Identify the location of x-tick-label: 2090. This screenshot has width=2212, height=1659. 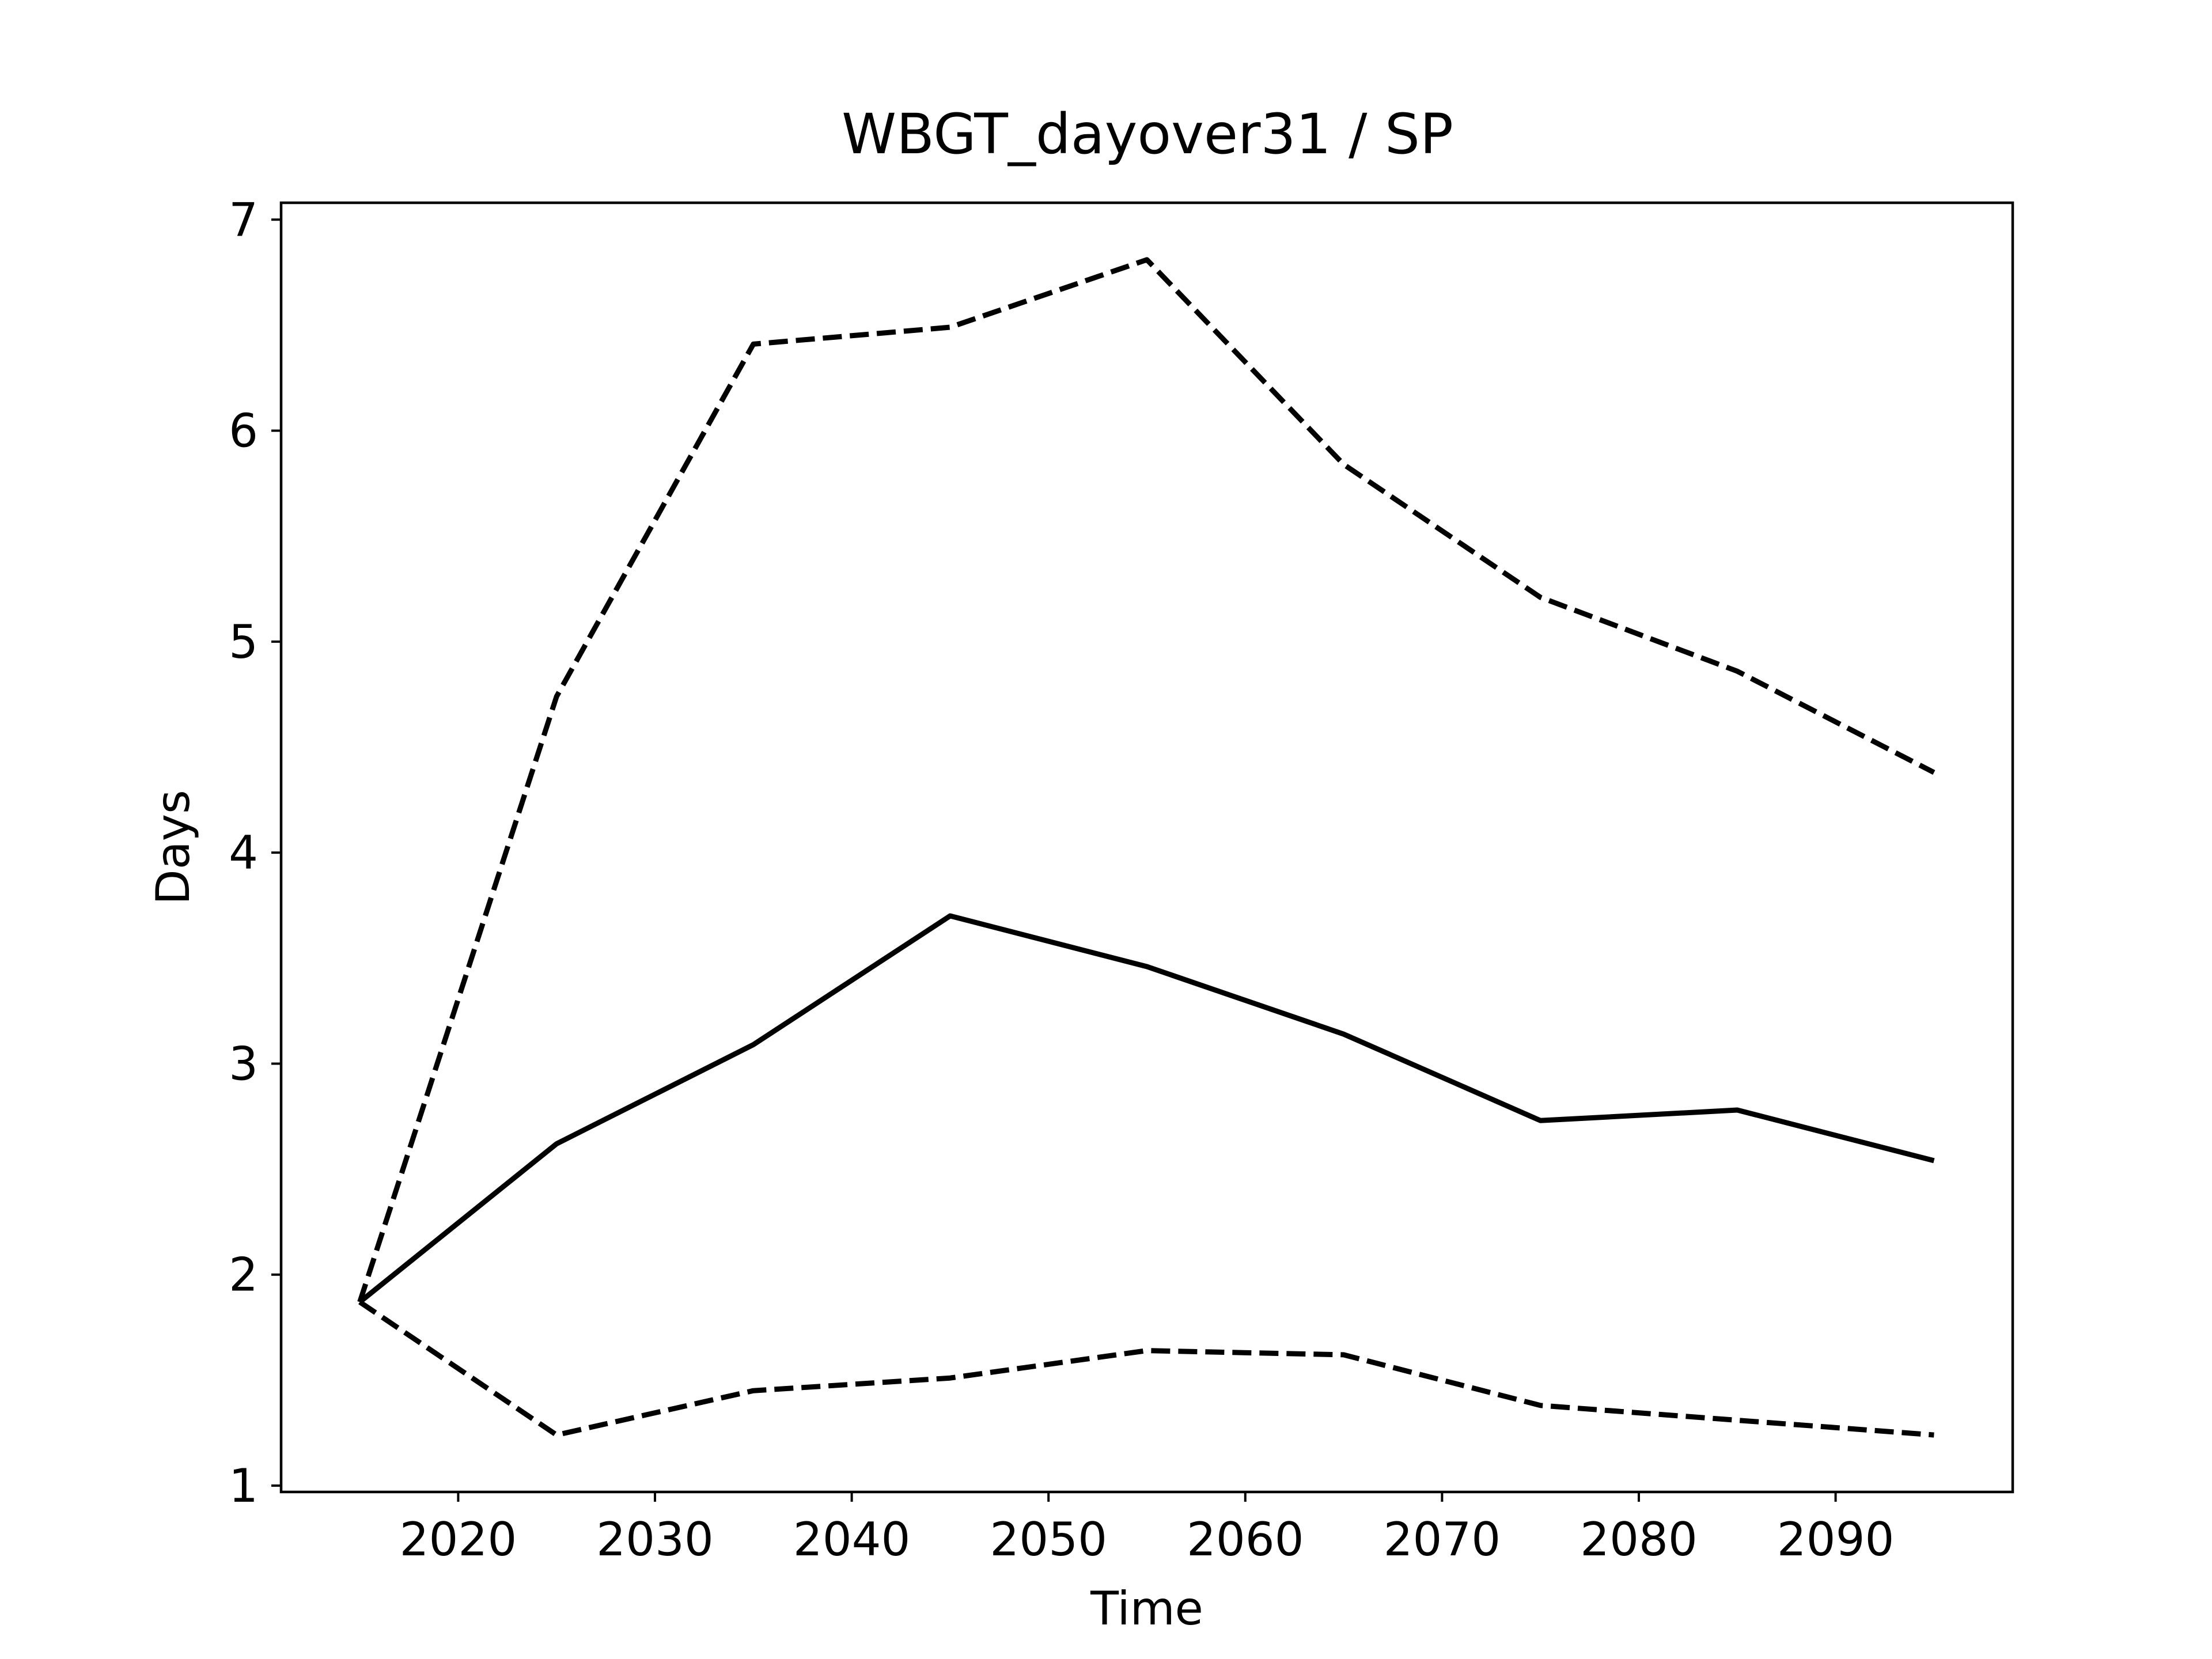
(1836, 1539).